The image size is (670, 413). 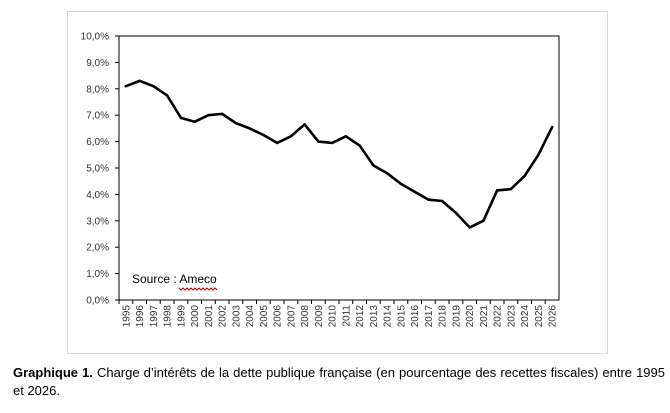 What do you see at coordinates (95, 37) in the screenshot?
I see `y-tick-label: 10,0%` at bounding box center [95, 37].